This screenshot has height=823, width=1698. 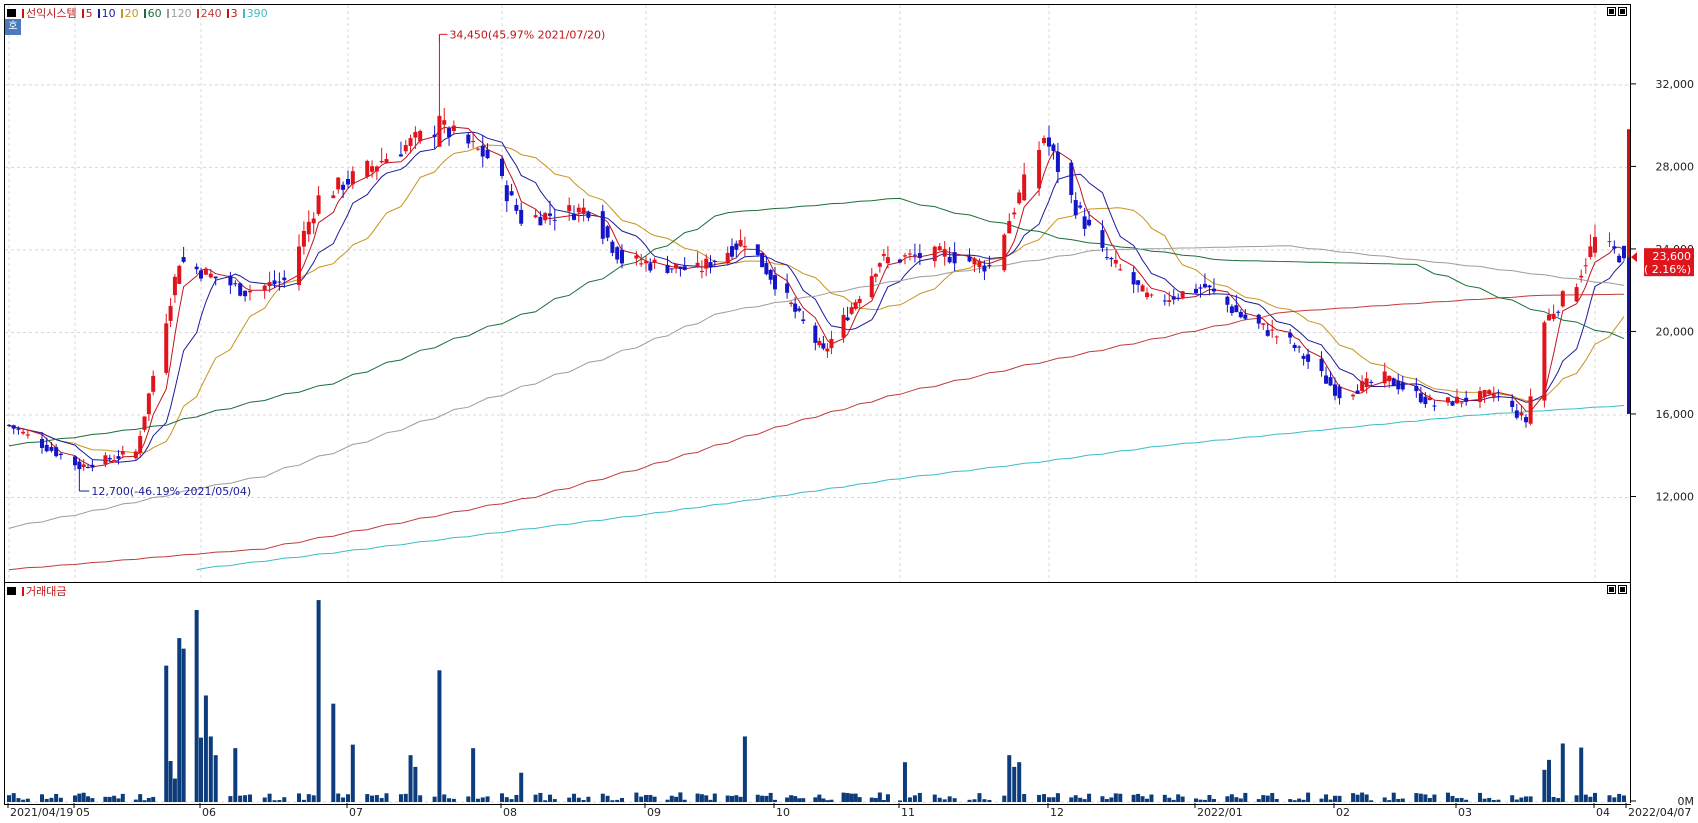 I want to click on side-tab-button: 호, so click(x=13, y=27).